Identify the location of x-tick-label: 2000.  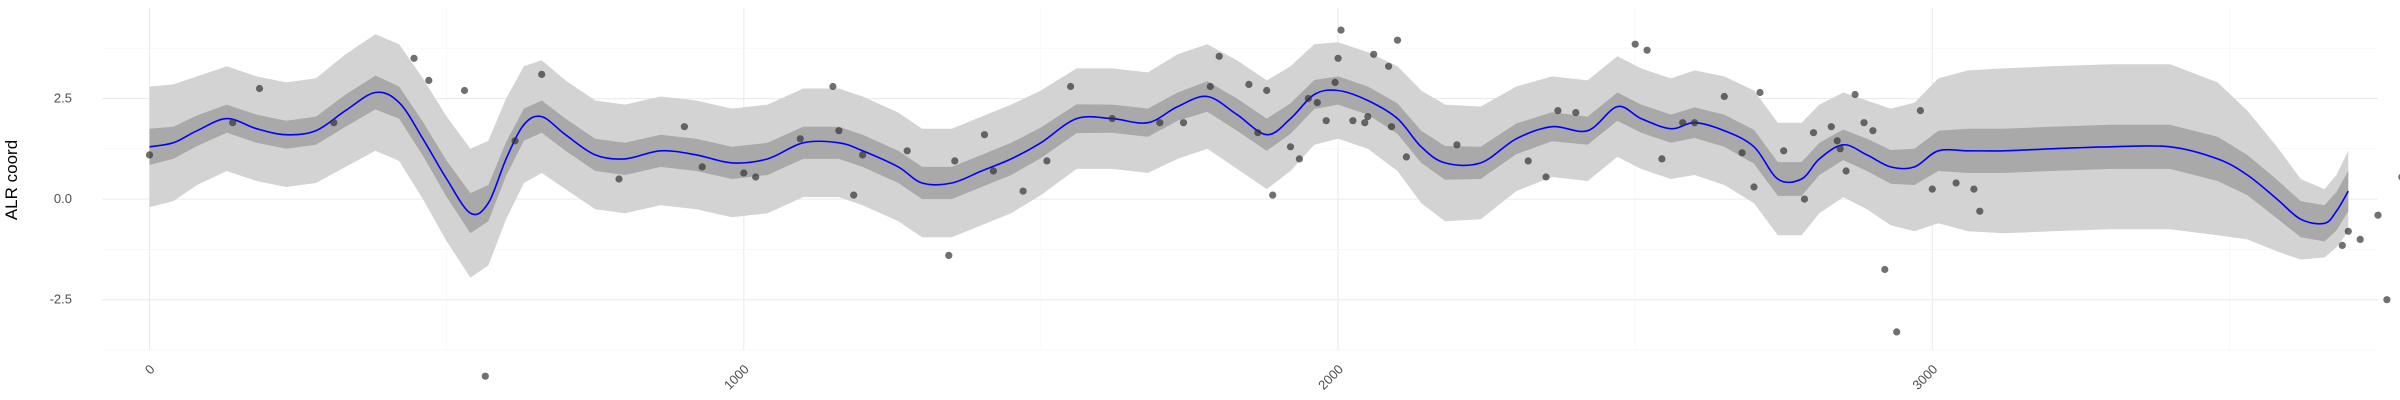
(1330, 377).